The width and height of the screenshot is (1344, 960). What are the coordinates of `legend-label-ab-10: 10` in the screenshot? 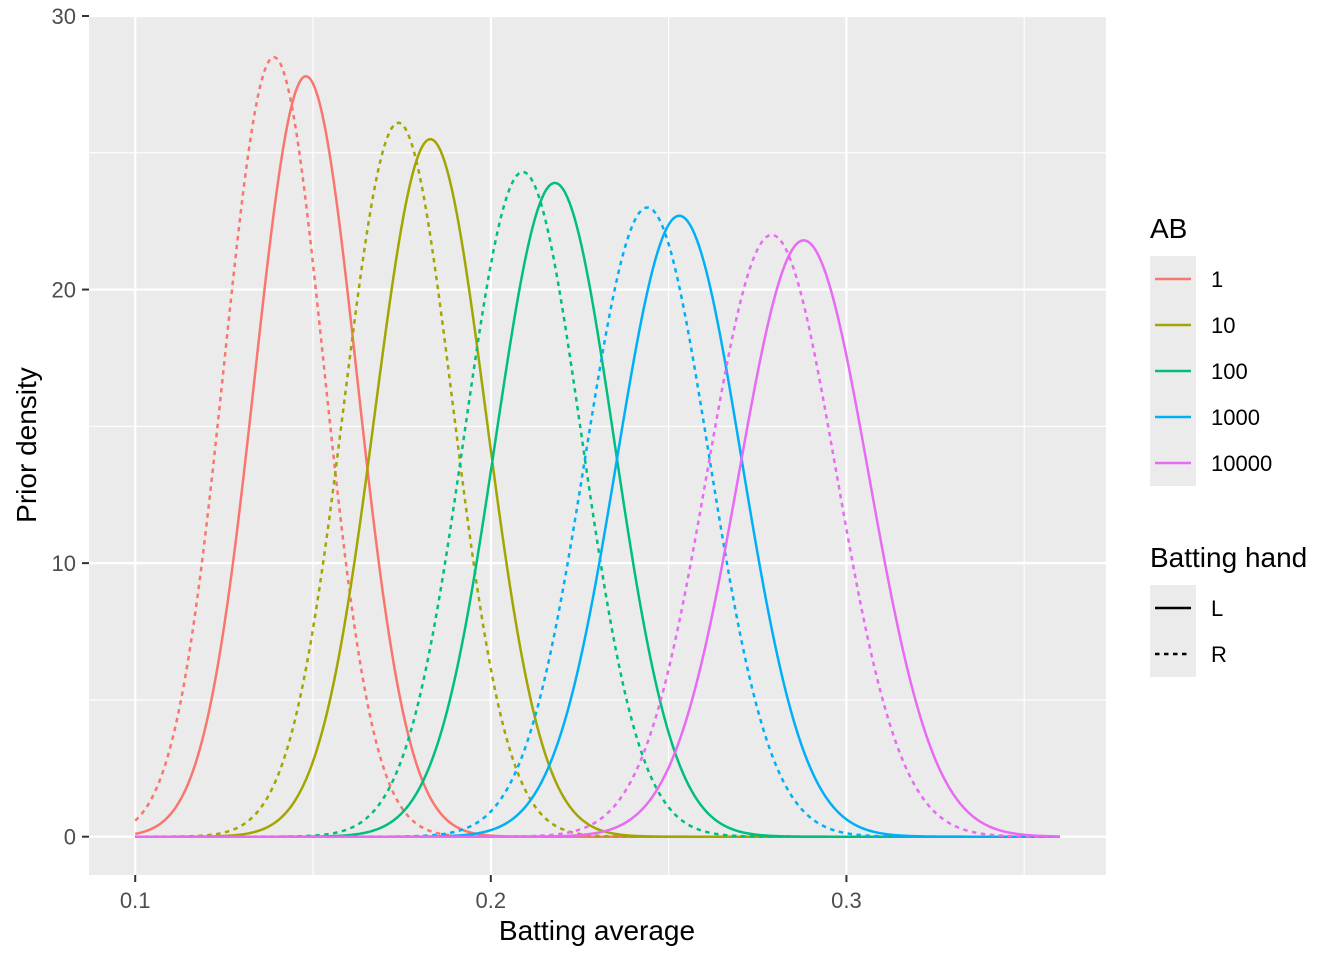 It's located at (1223, 325).